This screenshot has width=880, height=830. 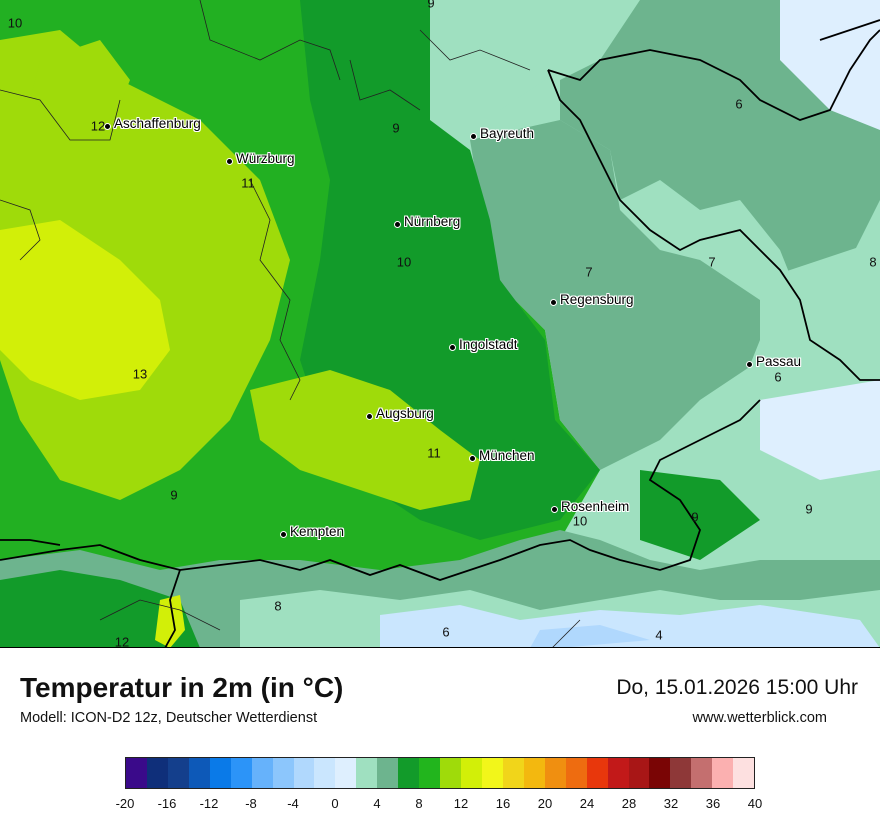 I want to click on legend-tick-label: -4, so click(x=293, y=803).